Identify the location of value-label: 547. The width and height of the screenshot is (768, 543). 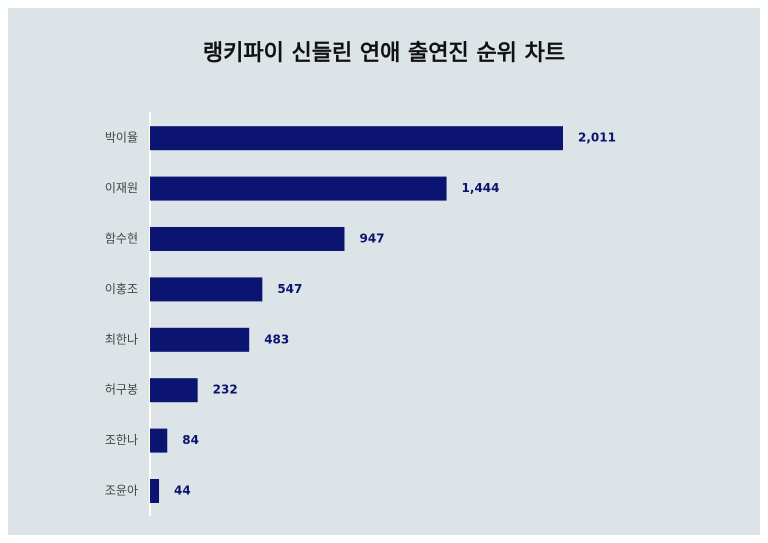
(289, 289).